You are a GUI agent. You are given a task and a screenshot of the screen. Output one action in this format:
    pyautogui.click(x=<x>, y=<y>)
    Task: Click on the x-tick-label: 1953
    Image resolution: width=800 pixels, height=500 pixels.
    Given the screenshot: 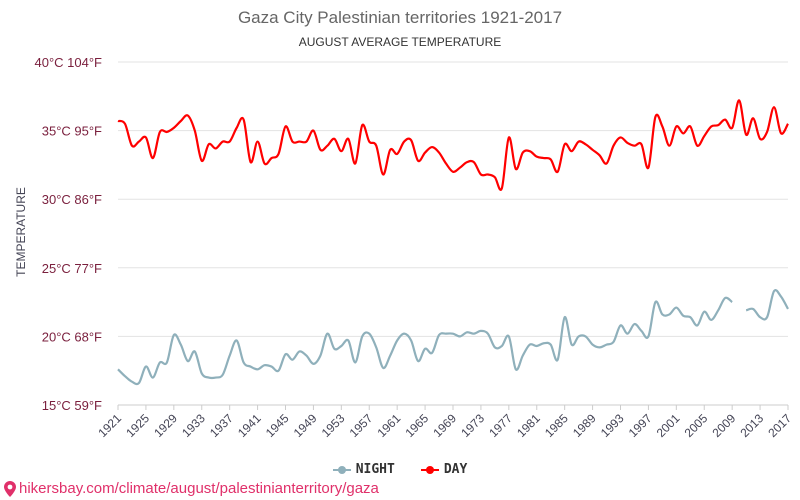 What is the action you would take?
    pyautogui.click(x=333, y=425)
    